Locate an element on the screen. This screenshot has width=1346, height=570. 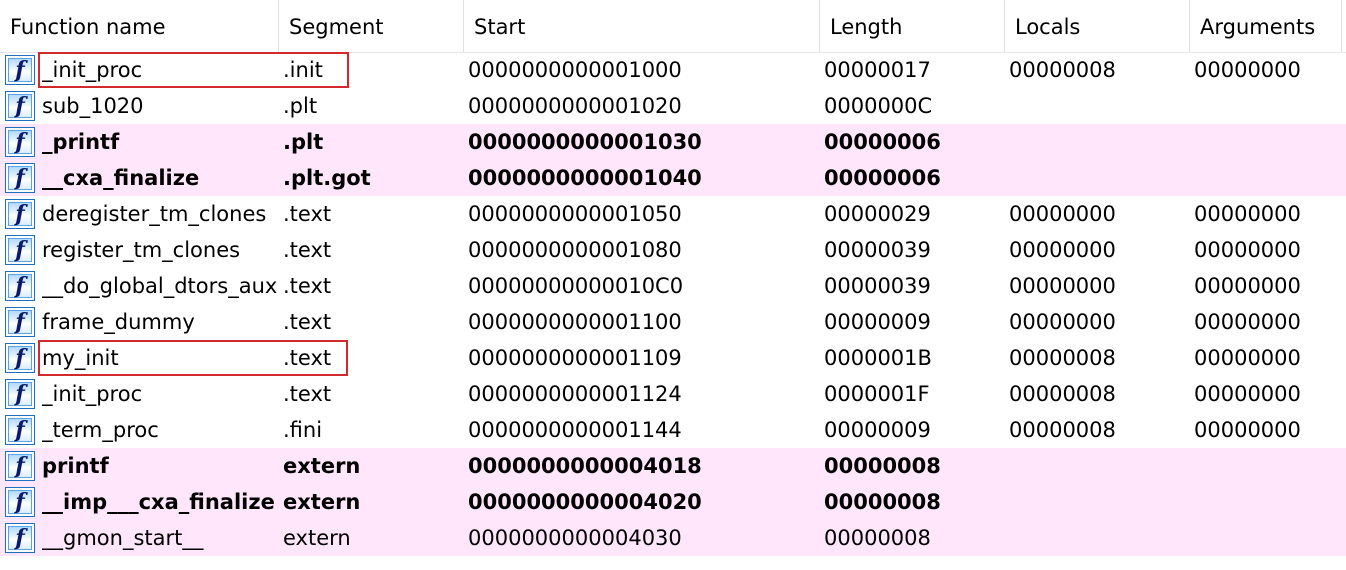
start-address-cell: 0000000000001020 is located at coordinates (575, 106).